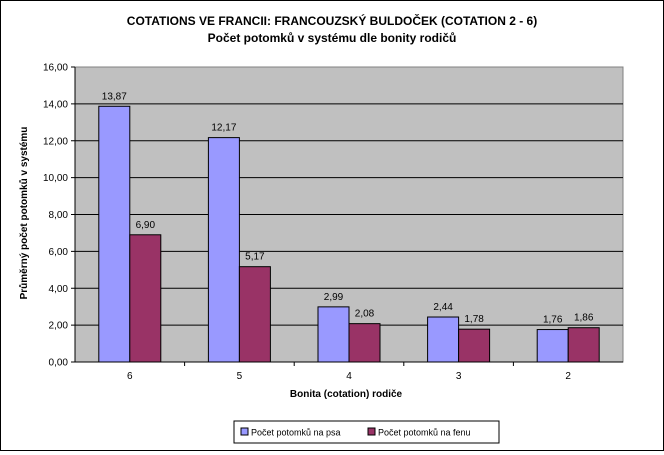  Describe the element at coordinates (424, 433) in the screenshot. I see `legend-label: Počet potomků na fenu` at that location.